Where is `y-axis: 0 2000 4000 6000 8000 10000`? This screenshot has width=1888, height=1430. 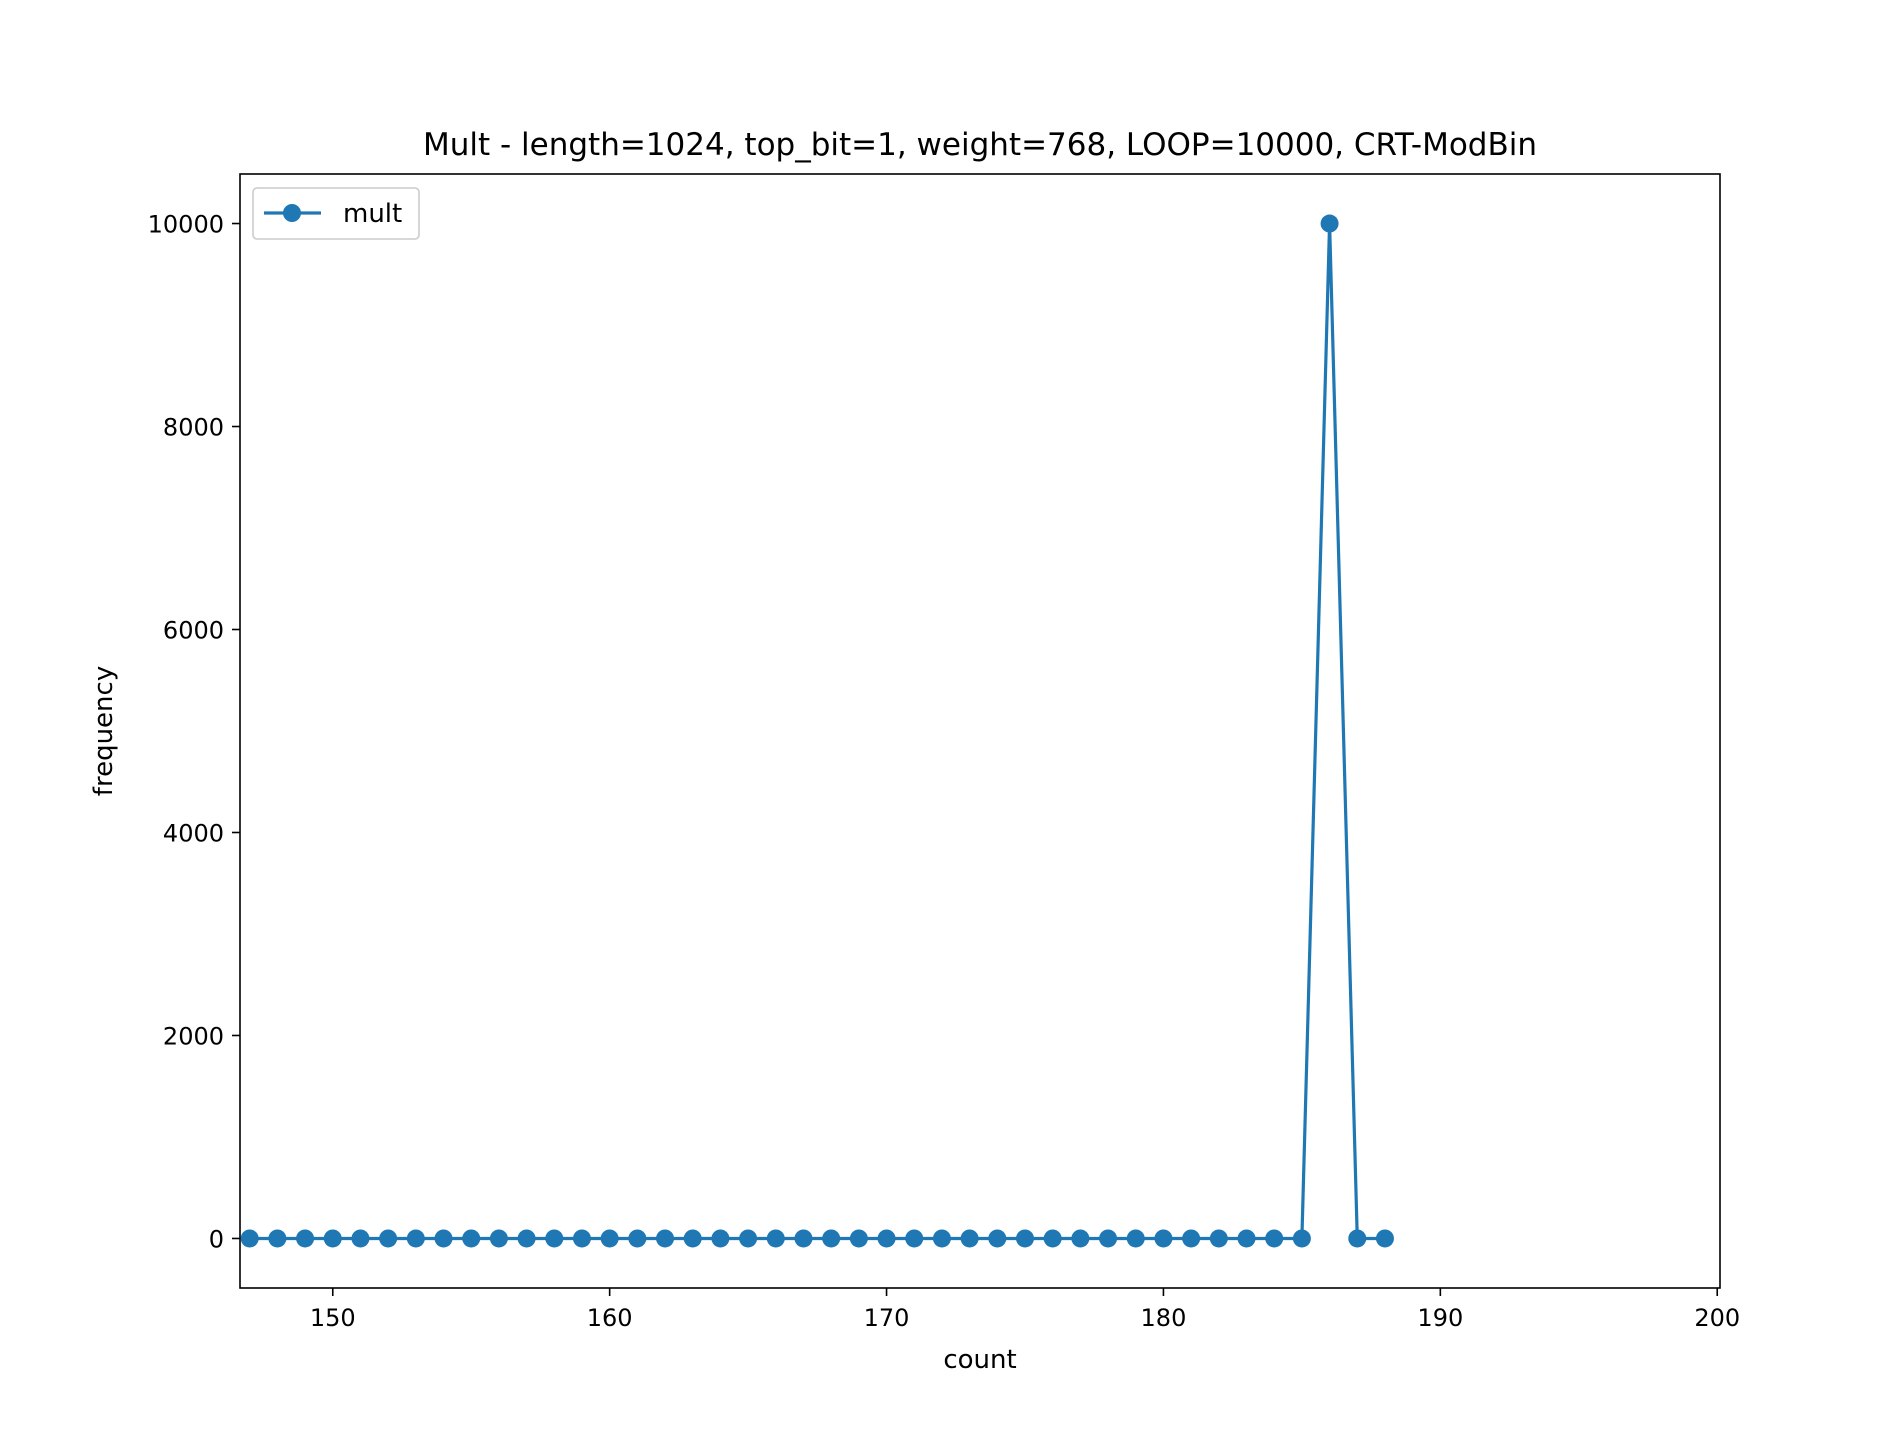
y-axis: 0 2000 4000 6000 8000 10000 is located at coordinates (194, 732).